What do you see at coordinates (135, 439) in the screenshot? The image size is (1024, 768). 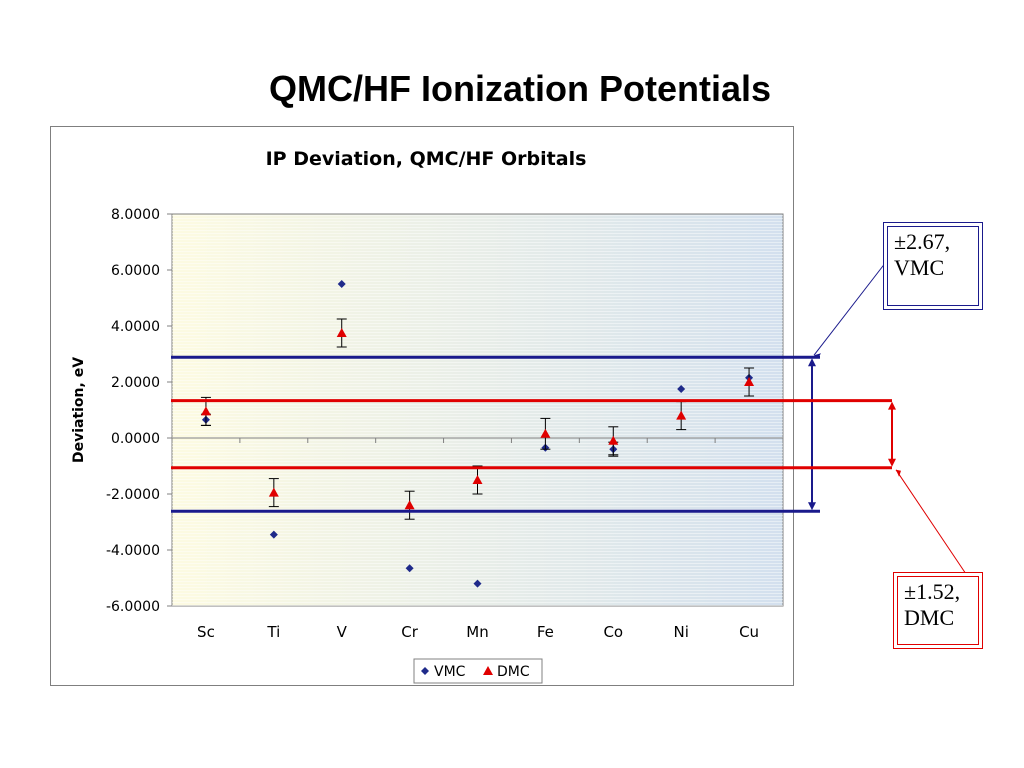 I see `y-tick-label: 0.0000` at bounding box center [135, 439].